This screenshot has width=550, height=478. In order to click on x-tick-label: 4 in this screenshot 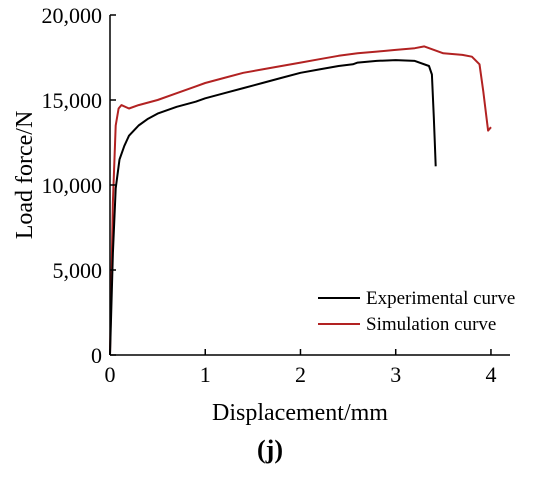, I will do `click(490, 374)`.